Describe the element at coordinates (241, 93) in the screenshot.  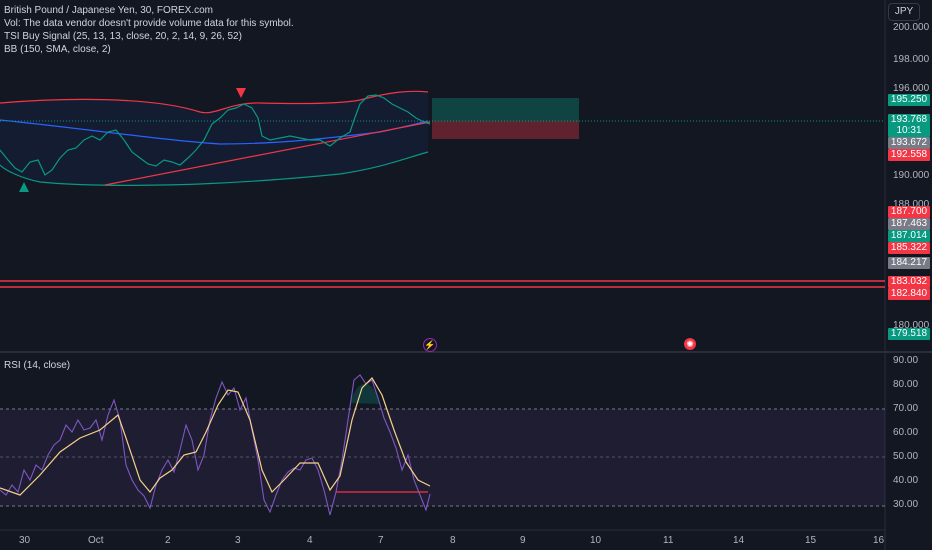
I see `sell-signal-marker` at that location.